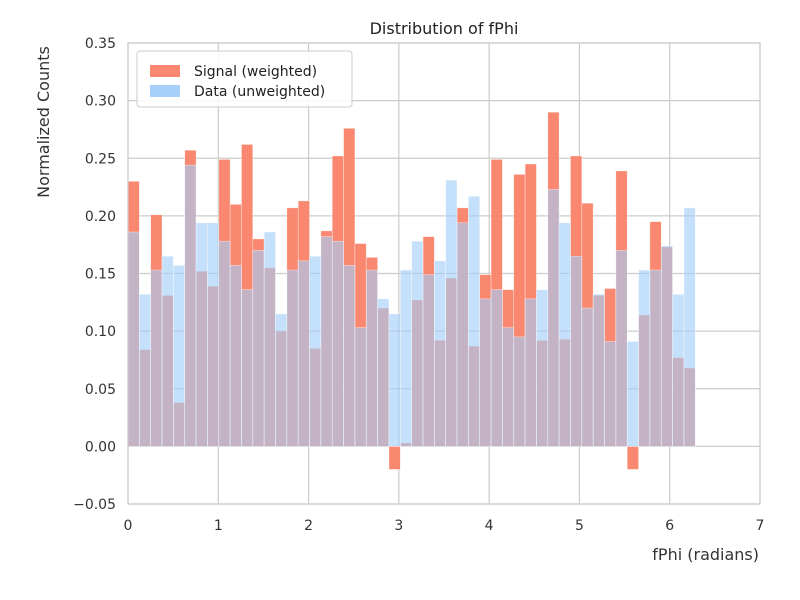 Image resolution: width=800 pixels, height=600 pixels. Describe the element at coordinates (100, 159) in the screenshot. I see `y-tick-label: 0.25` at that location.